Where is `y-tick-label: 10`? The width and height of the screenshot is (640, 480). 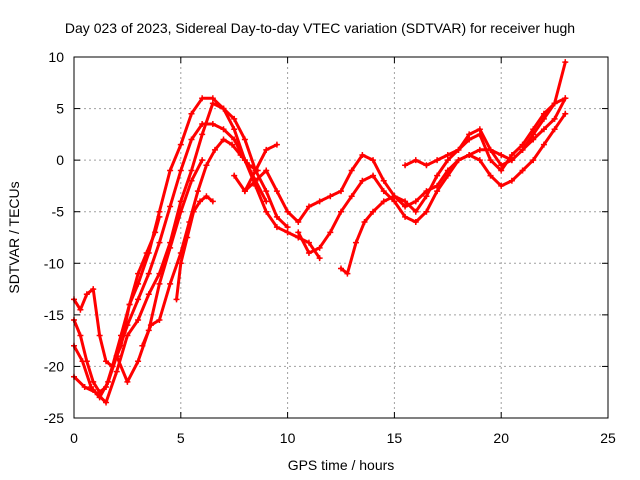
y-tick-label: 10 is located at coordinates (56, 57).